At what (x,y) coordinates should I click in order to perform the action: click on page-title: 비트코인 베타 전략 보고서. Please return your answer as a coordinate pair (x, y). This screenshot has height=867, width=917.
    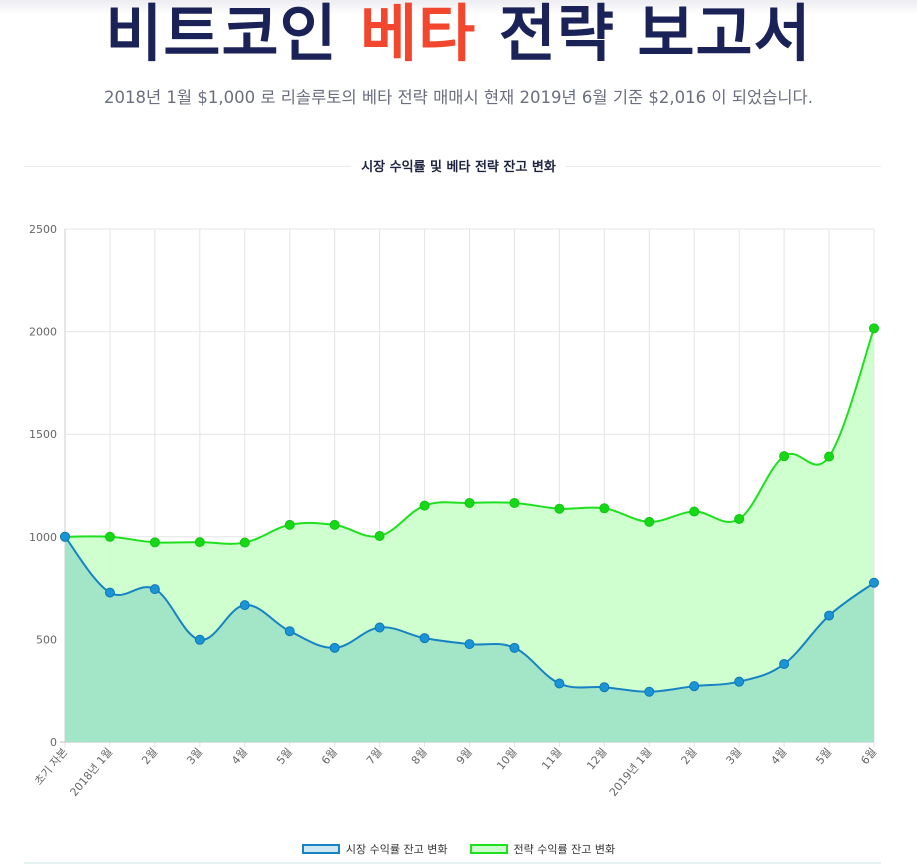
    Looking at the image, I should click on (458, 37).